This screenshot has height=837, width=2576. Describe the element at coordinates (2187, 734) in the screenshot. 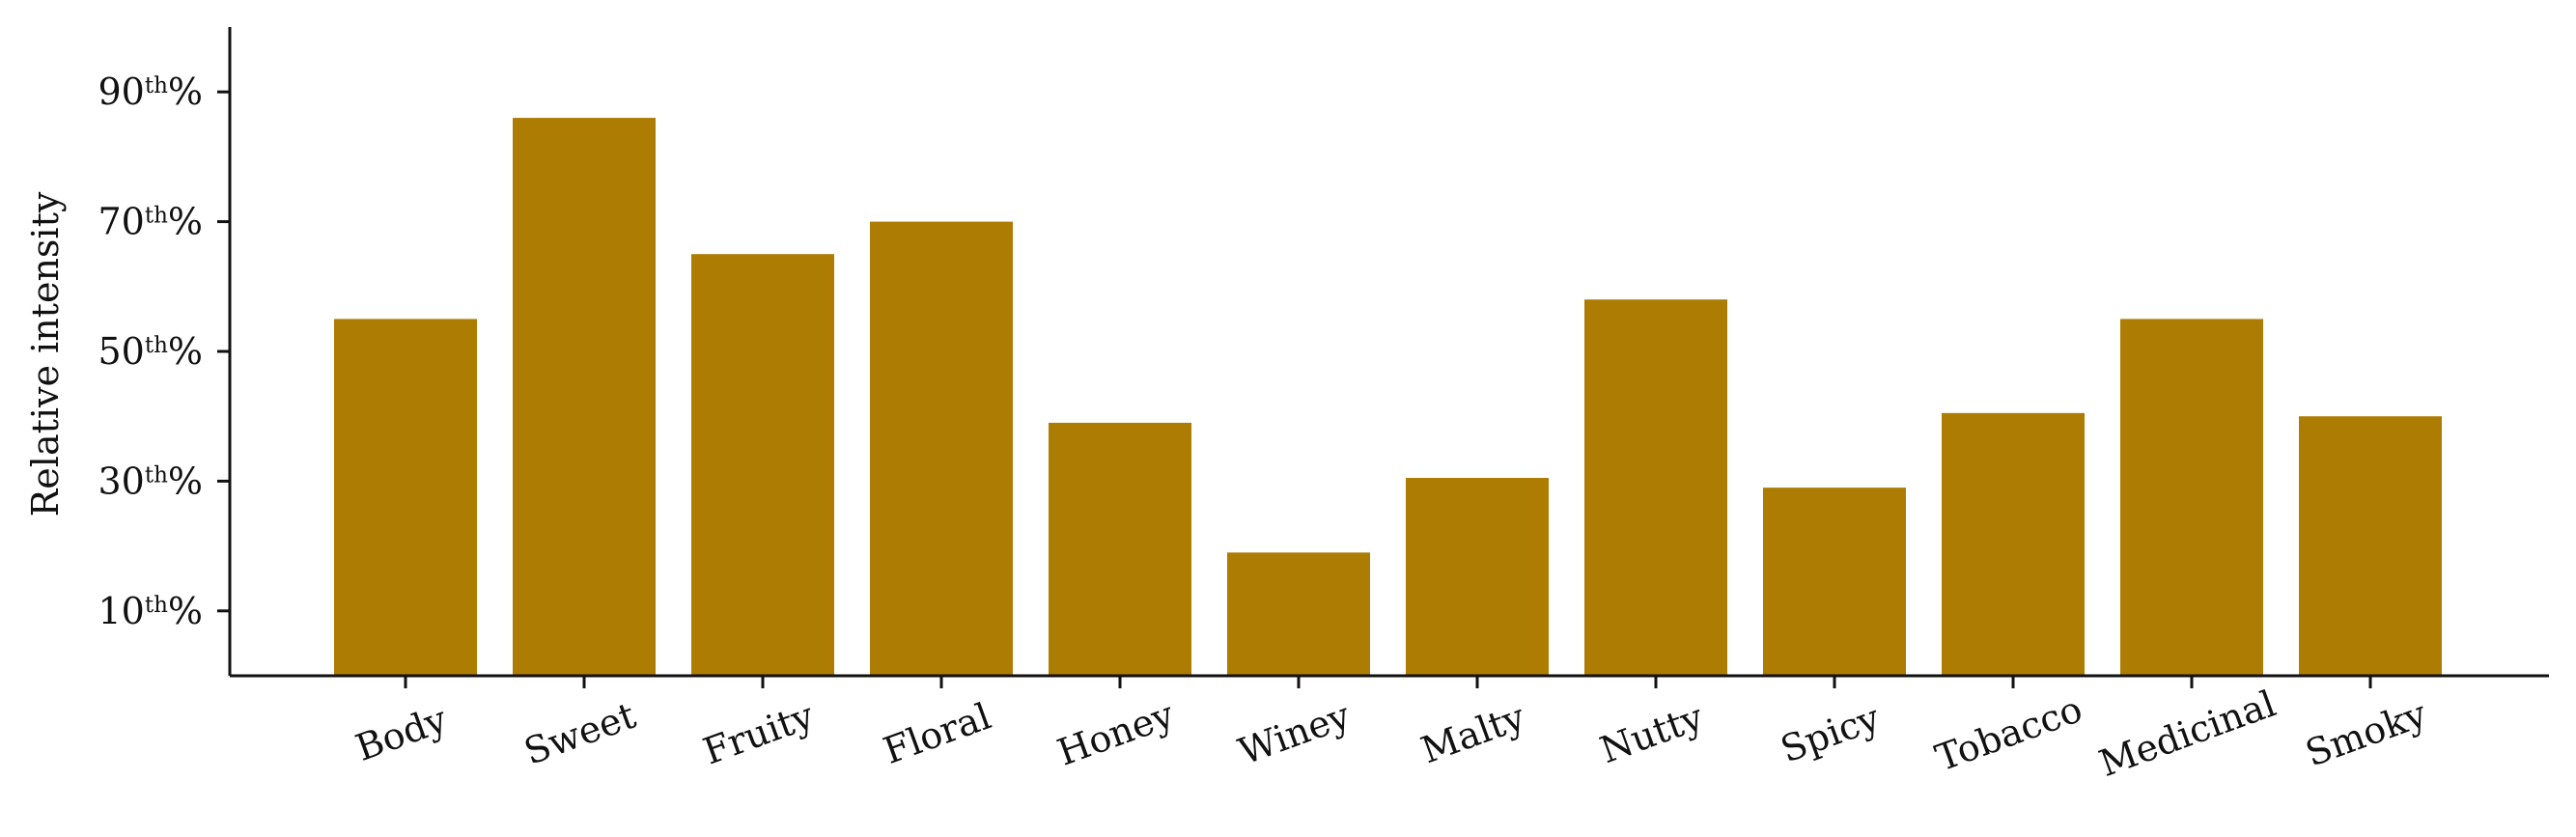

I see `x-tick-label: Medicinal` at that location.